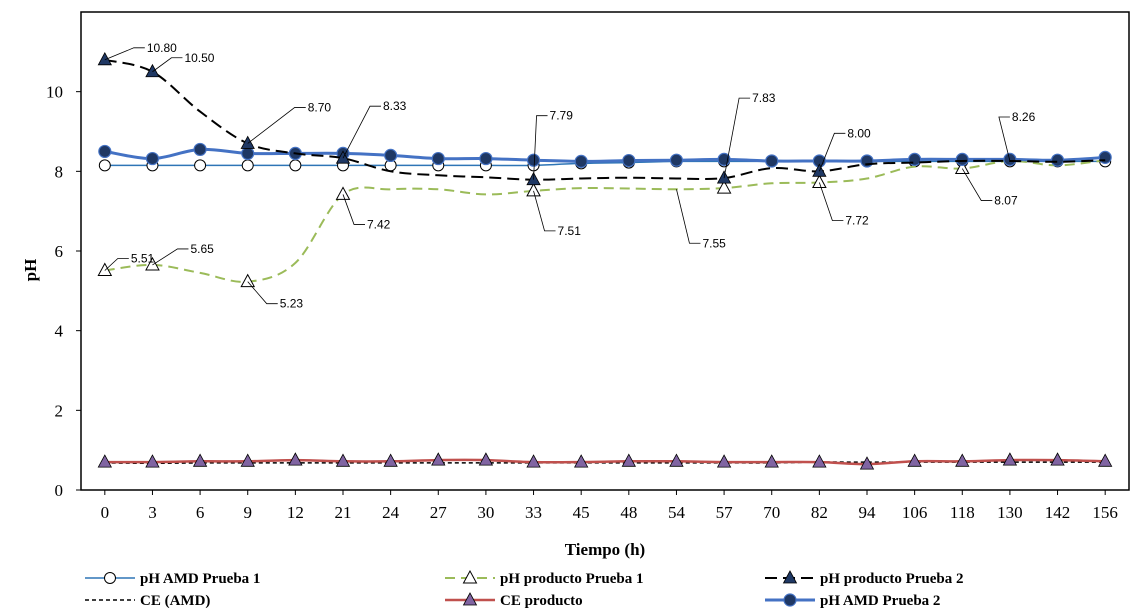  What do you see at coordinates (395, 106) in the screenshot?
I see `data-label-text: 8.33` at bounding box center [395, 106].